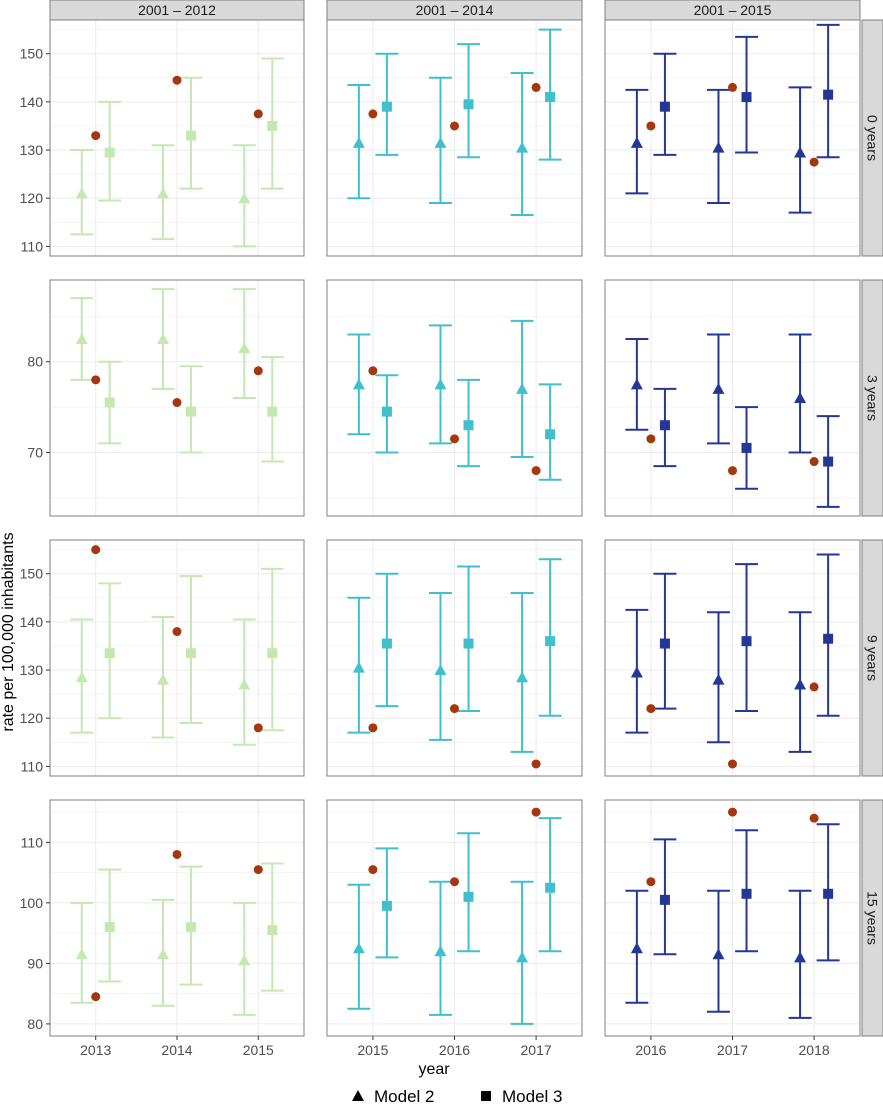  Describe the element at coordinates (873, 658) in the screenshot. I see `row-strip-label: 9 years` at that location.